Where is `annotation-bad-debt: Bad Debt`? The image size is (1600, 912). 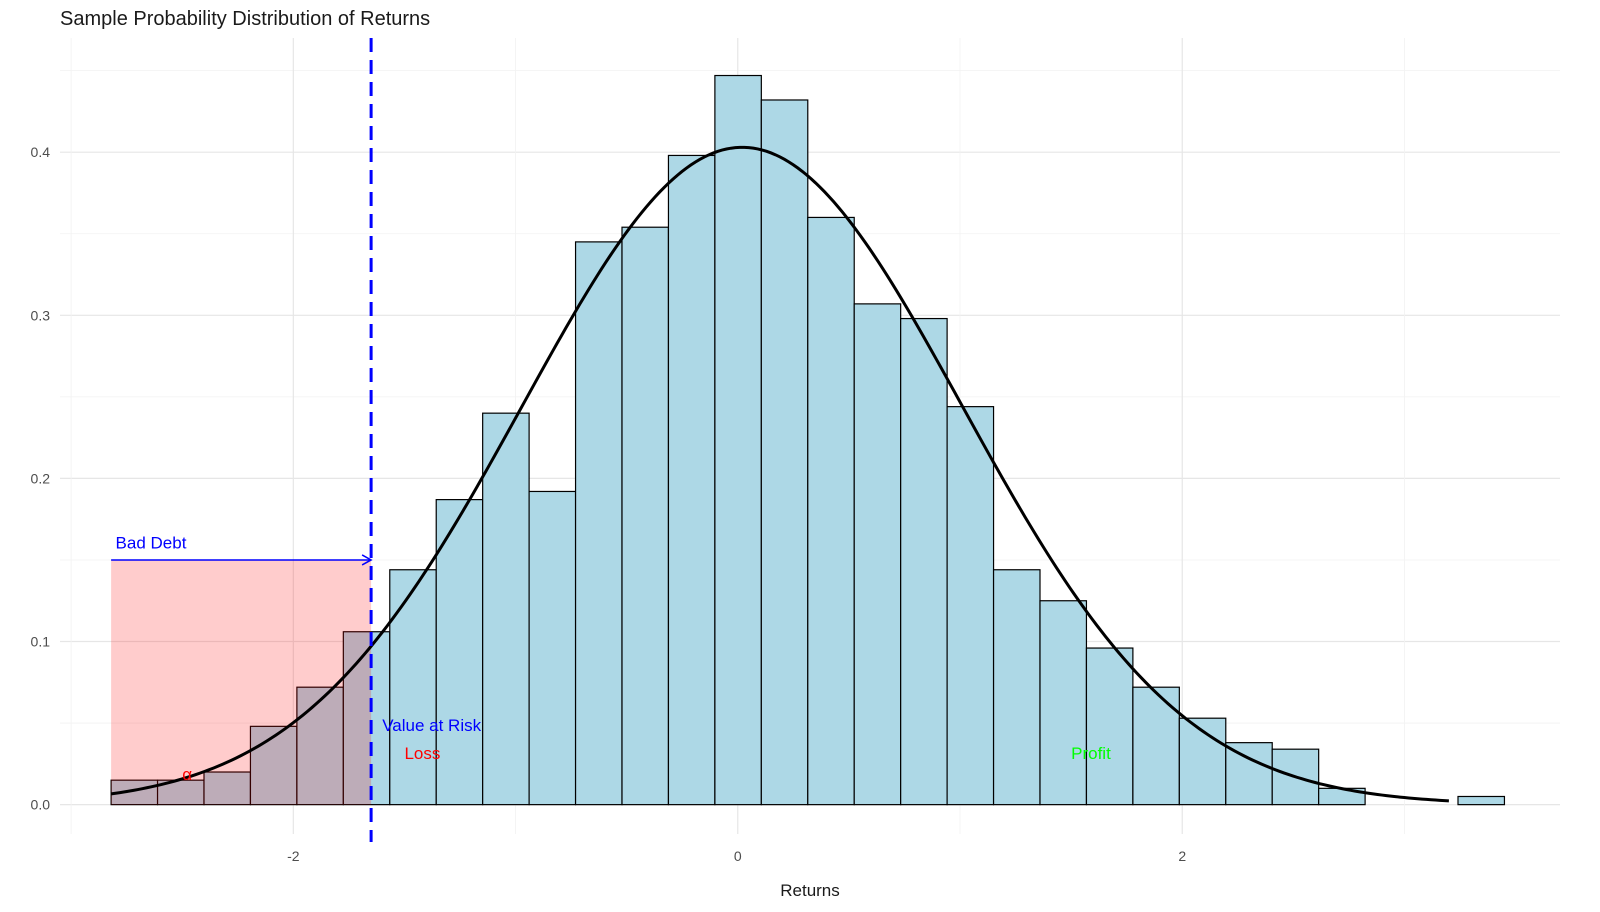
annotation-bad-debt: Bad Debt is located at coordinates (151, 543).